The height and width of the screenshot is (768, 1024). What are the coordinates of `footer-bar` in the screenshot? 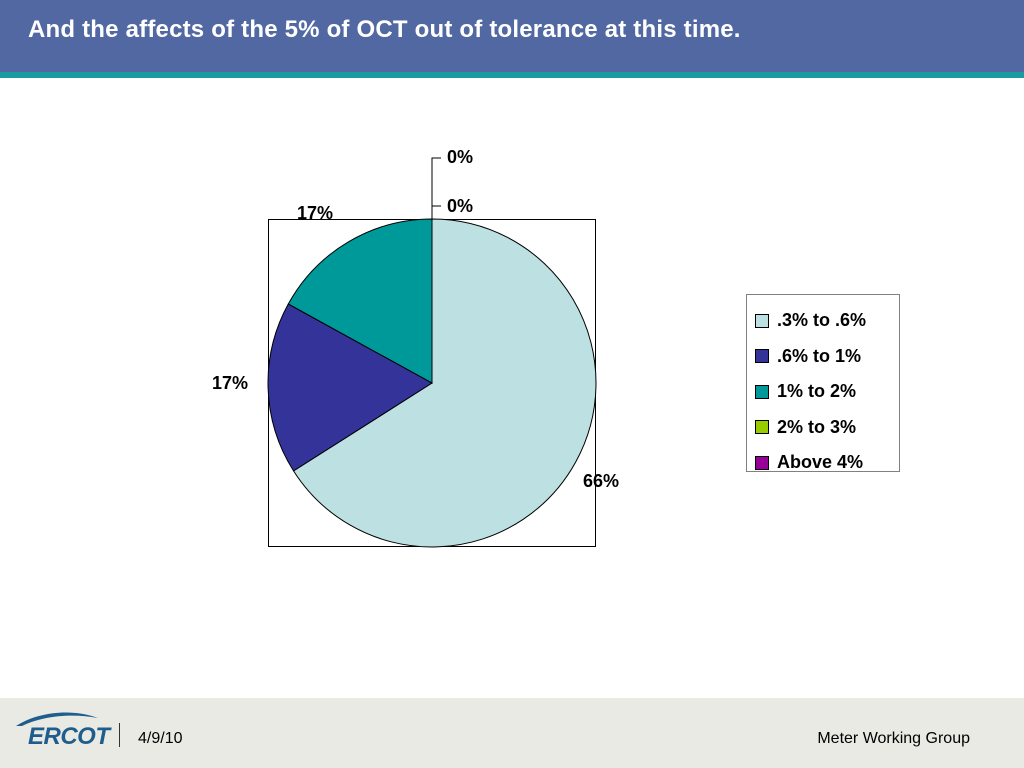 It's located at (512, 733).